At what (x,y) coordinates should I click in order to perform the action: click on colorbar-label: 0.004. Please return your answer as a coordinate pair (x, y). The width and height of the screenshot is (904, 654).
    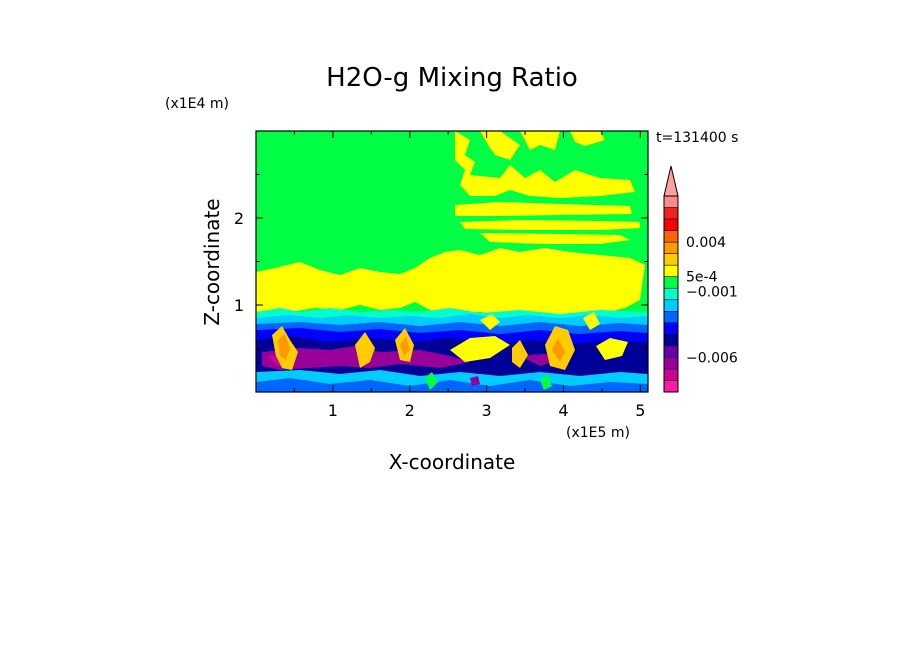
    Looking at the image, I should click on (706, 243).